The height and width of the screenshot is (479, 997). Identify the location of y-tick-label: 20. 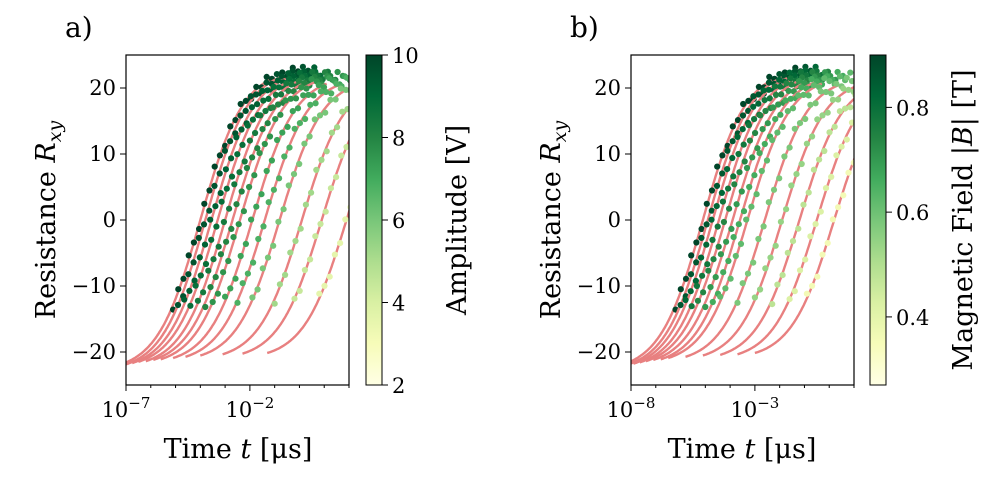
(607, 88).